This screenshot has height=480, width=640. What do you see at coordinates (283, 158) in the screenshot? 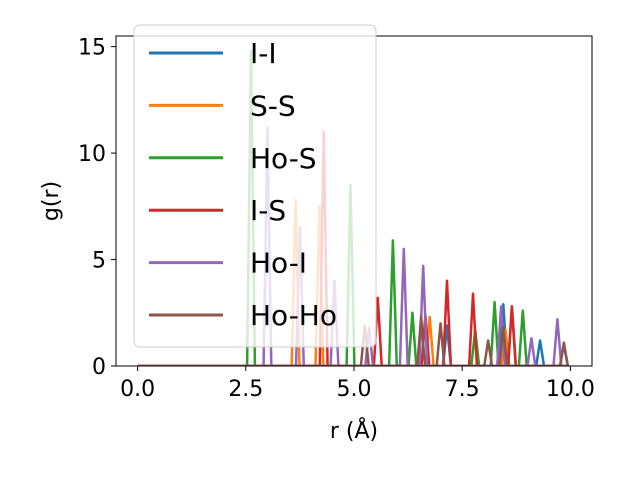
I see `legend-label-ho-s: Ho-S` at bounding box center [283, 158].